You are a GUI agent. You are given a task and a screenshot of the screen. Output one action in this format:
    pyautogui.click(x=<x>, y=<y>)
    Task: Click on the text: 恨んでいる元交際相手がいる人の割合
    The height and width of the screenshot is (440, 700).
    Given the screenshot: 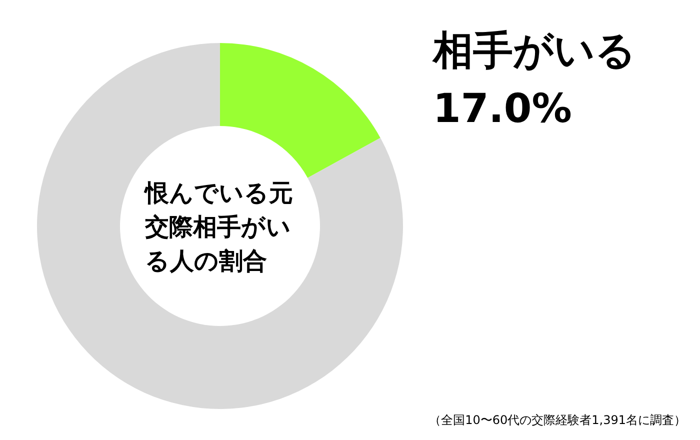 What is the action you would take?
    pyautogui.click(x=218, y=227)
    